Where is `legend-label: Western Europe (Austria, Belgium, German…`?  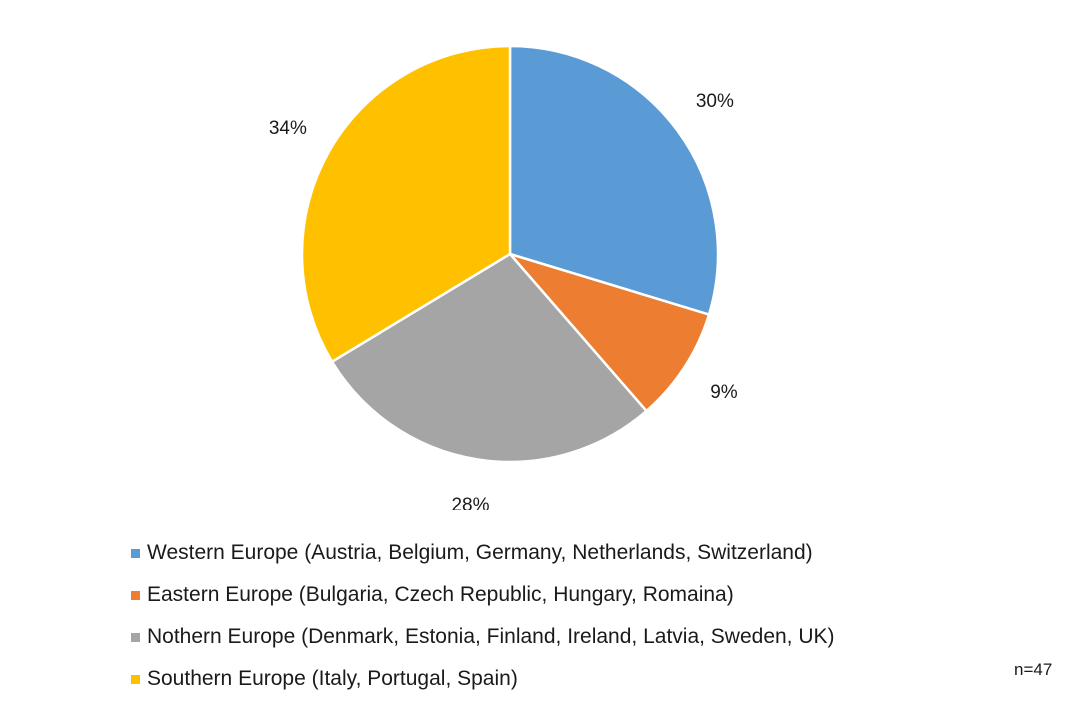 legend-label: Western Europe (Austria, Belgium, German… is located at coordinates (480, 552).